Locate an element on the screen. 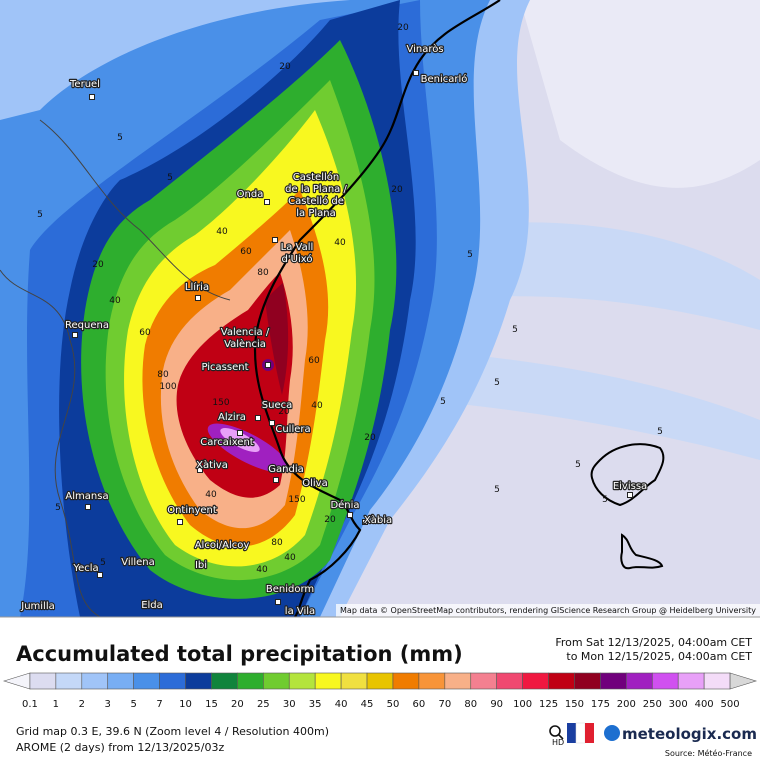 This screenshot has width=760, height=760. legend-arrow is located at coordinates (743, 681).